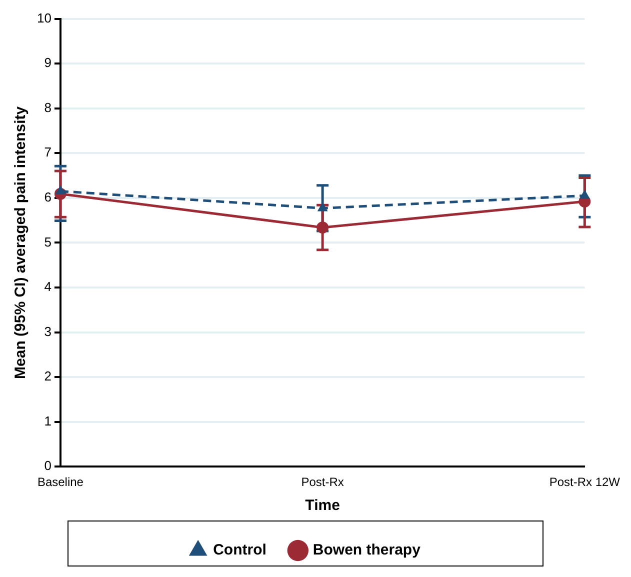 This screenshot has width=631, height=577. I want to click on legend-label: Bowen therapy, so click(367, 550).